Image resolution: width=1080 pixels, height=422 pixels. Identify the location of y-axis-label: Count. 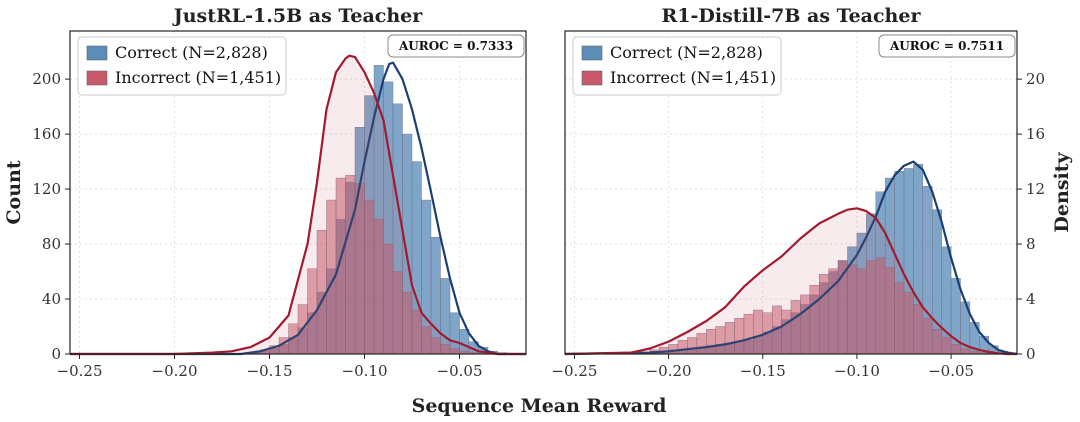
(14, 192).